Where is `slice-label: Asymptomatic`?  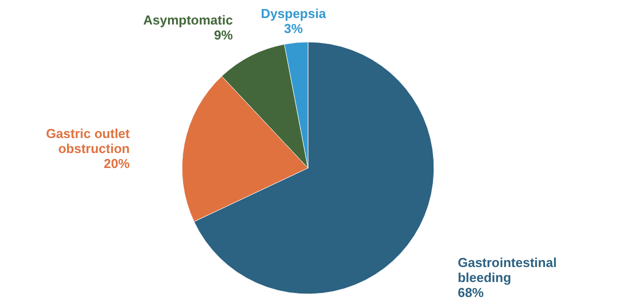 slice-label: Asymptomatic is located at coordinates (188, 20).